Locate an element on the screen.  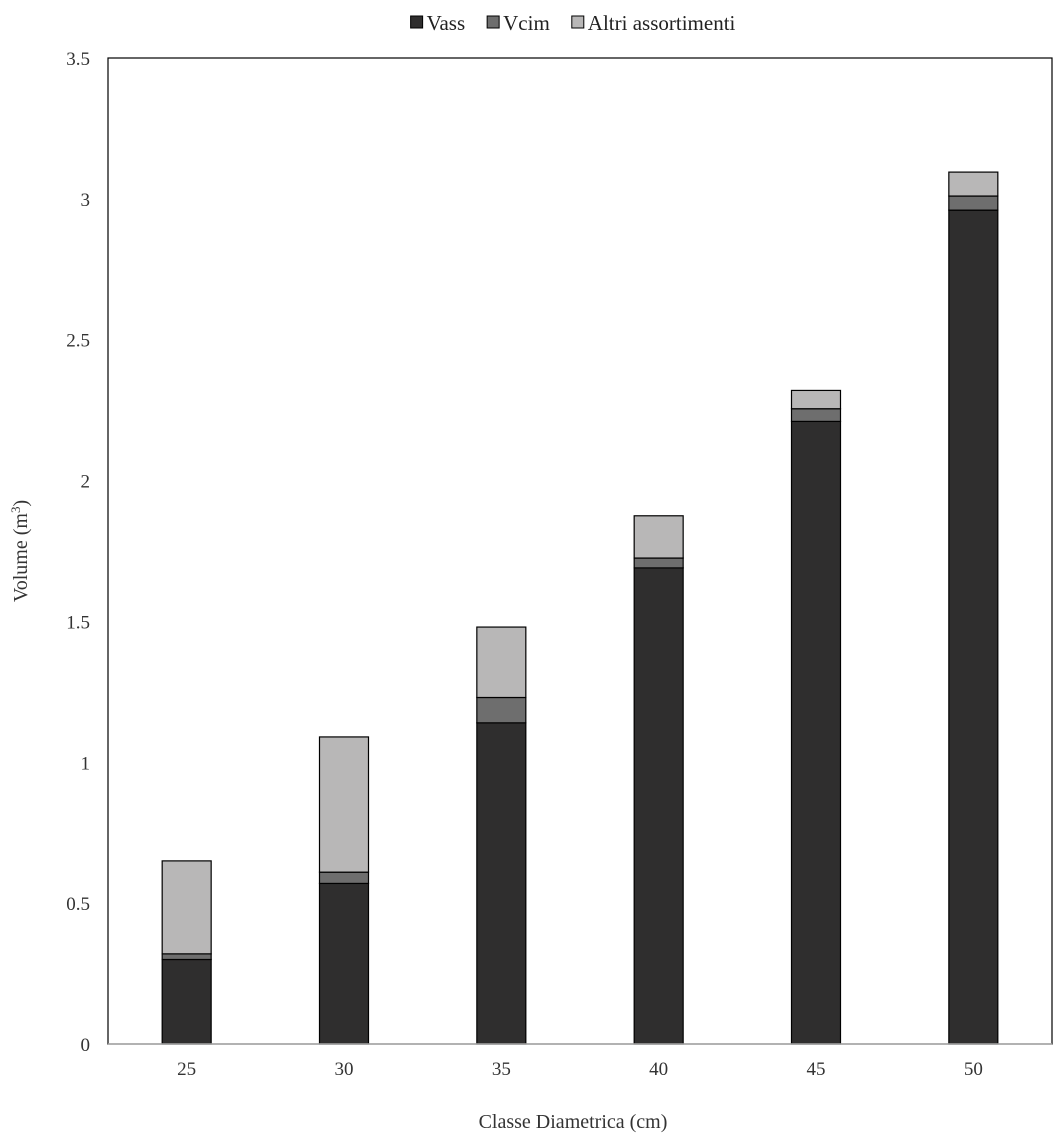
x-tick-label: 25 is located at coordinates (186, 1069).